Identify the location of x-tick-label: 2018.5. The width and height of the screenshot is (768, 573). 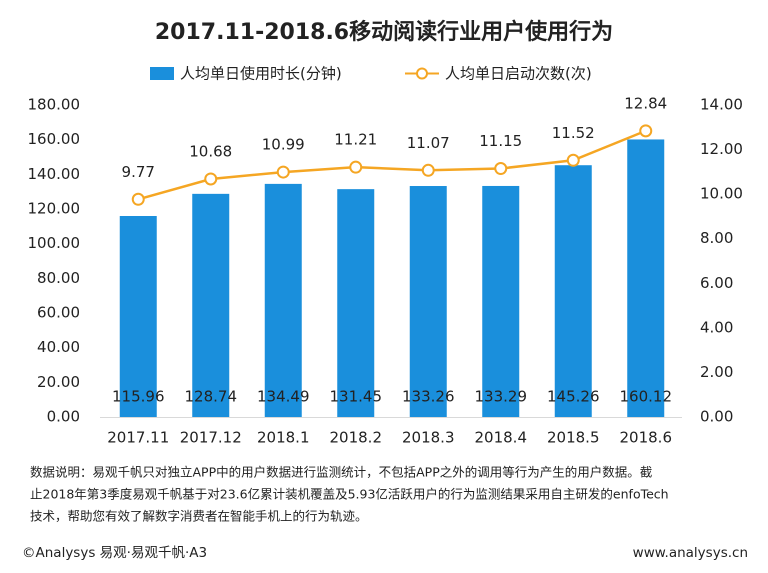
(573, 438).